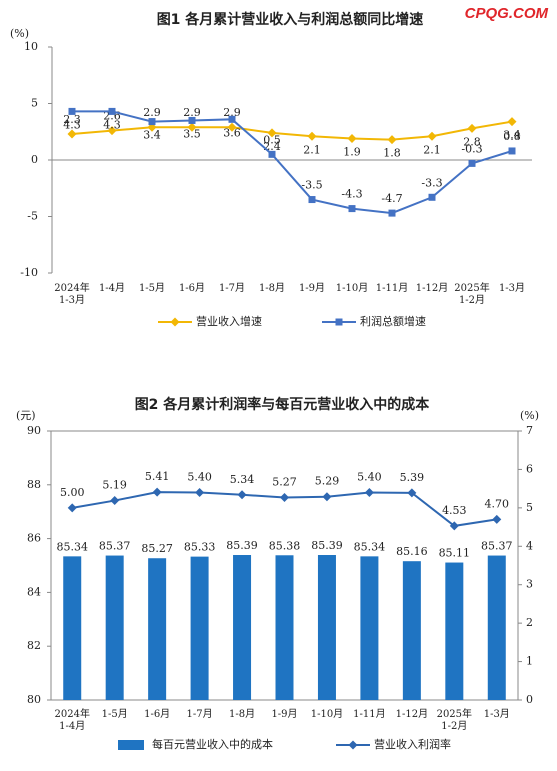 The image size is (557, 771). Describe the element at coordinates (412, 714) in the screenshot. I see `x-tick-label: 1-12月` at that location.